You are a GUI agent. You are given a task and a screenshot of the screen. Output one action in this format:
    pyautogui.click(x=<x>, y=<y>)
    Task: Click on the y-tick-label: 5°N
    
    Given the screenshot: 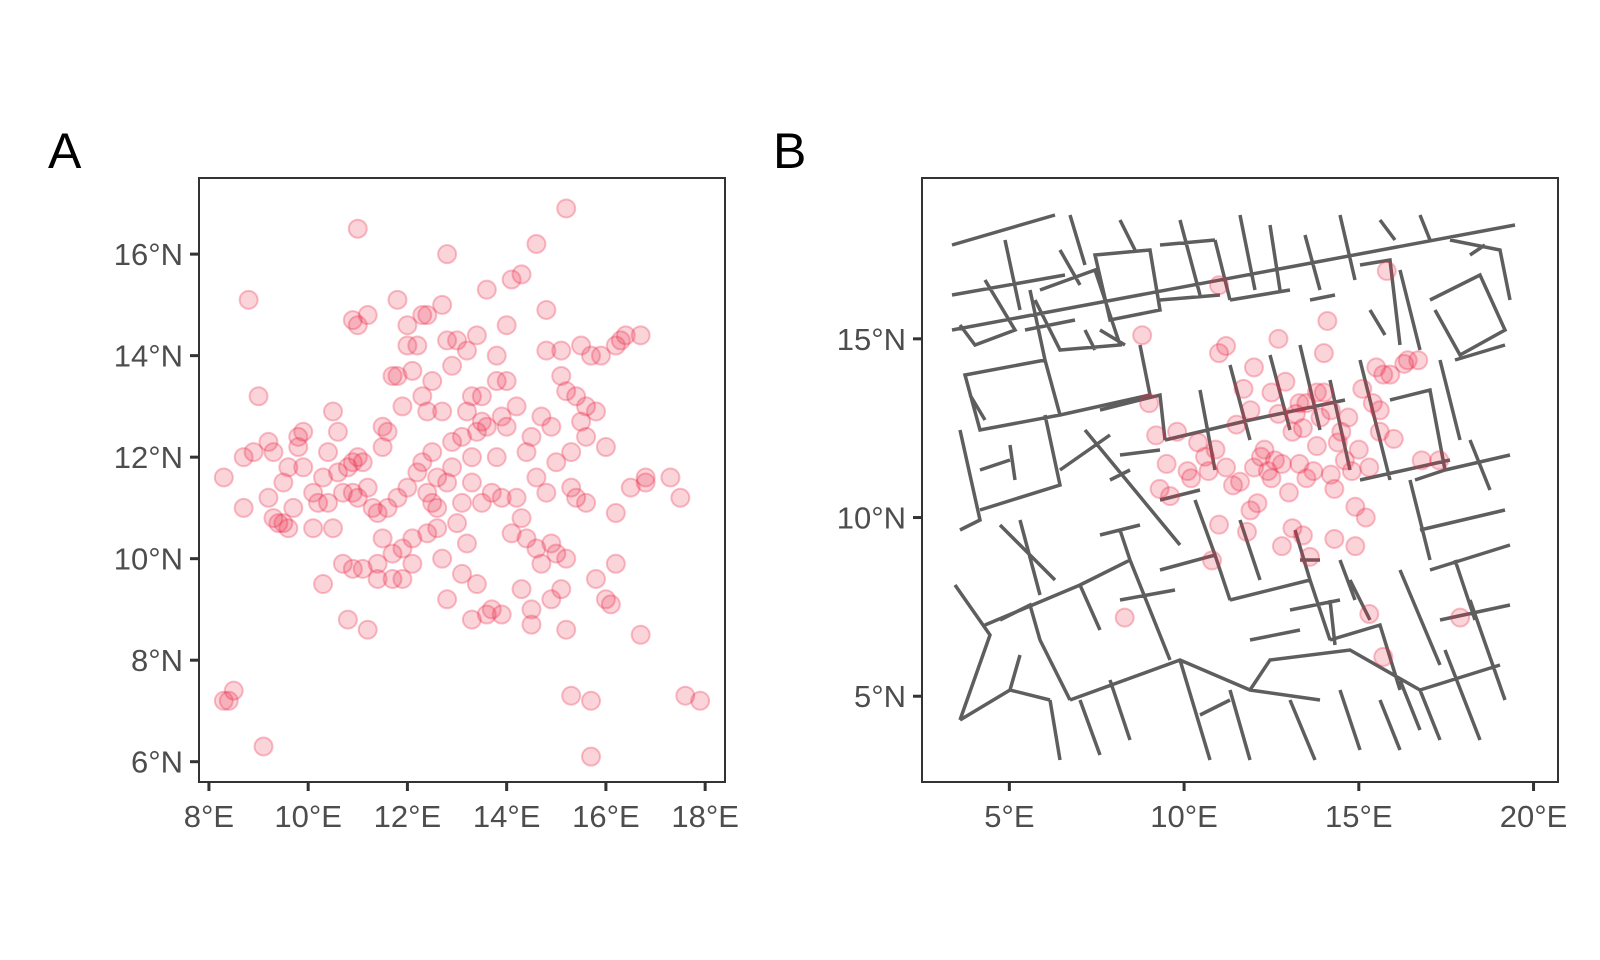 What is the action you would take?
    pyautogui.click(x=880, y=696)
    